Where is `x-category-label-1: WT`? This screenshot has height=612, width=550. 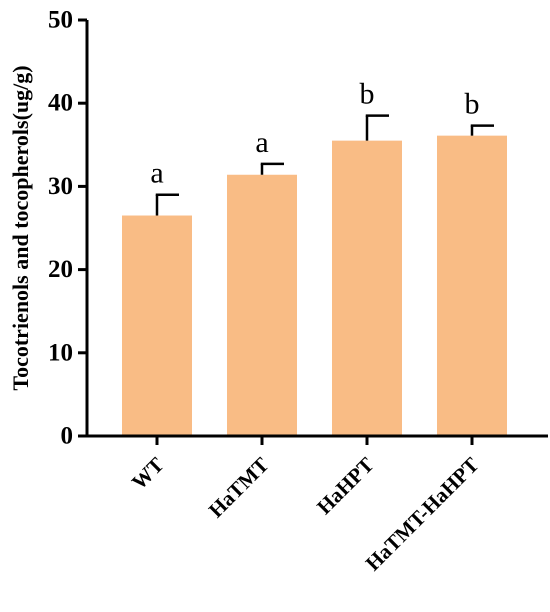
x-category-label-1: WT is located at coordinates (148, 474).